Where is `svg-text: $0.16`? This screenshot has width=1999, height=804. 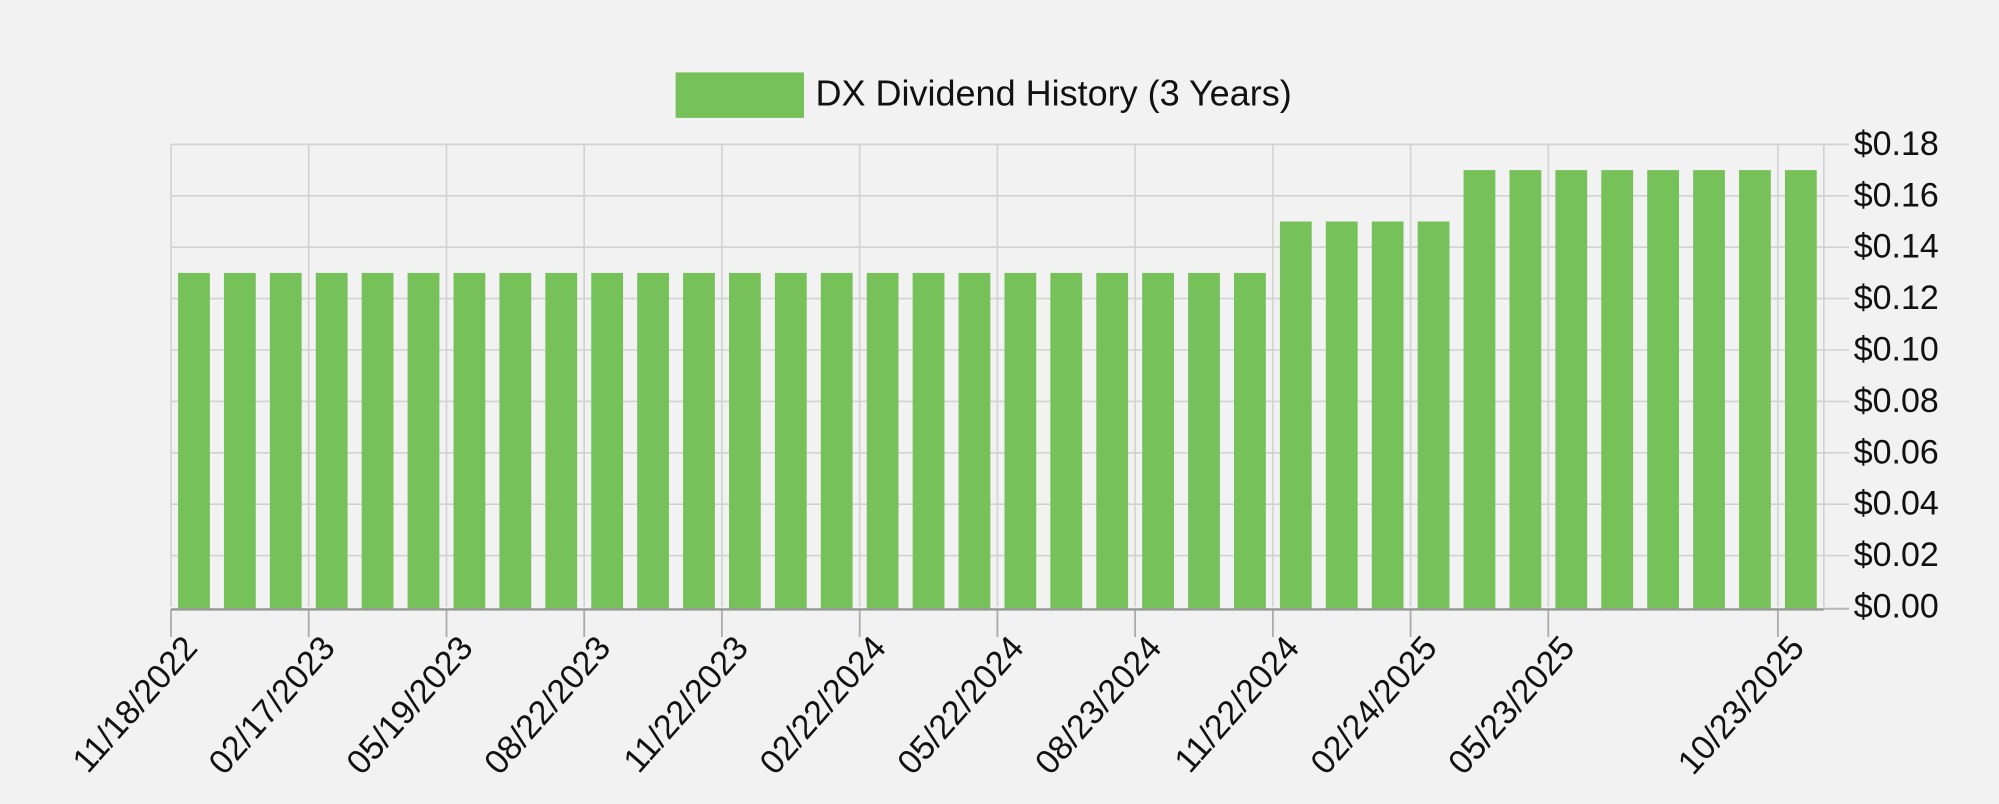 svg-text: $0.16 is located at coordinates (1896, 195).